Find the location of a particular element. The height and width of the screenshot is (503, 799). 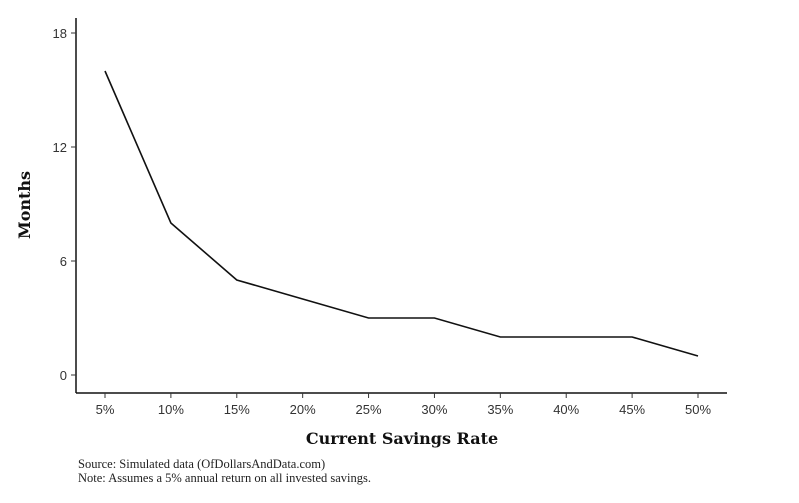

x-tick-label: 35% is located at coordinates (500, 409).